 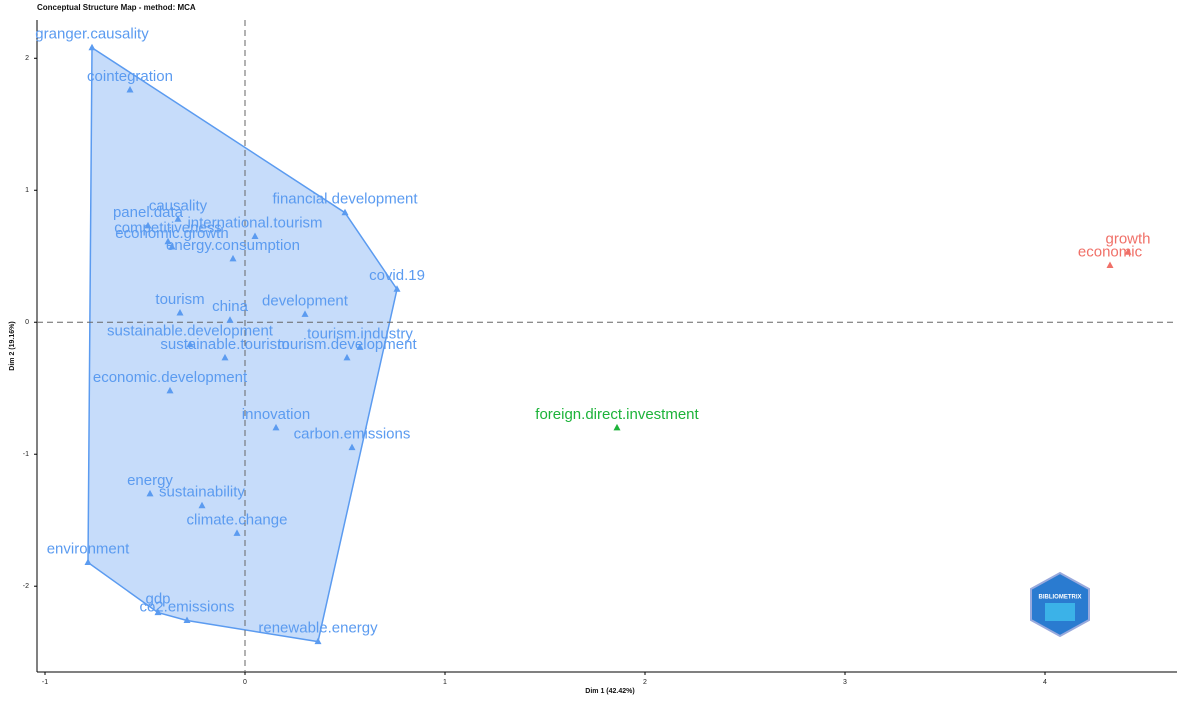 I want to click on y-tick-label: 0, so click(x=27, y=322).